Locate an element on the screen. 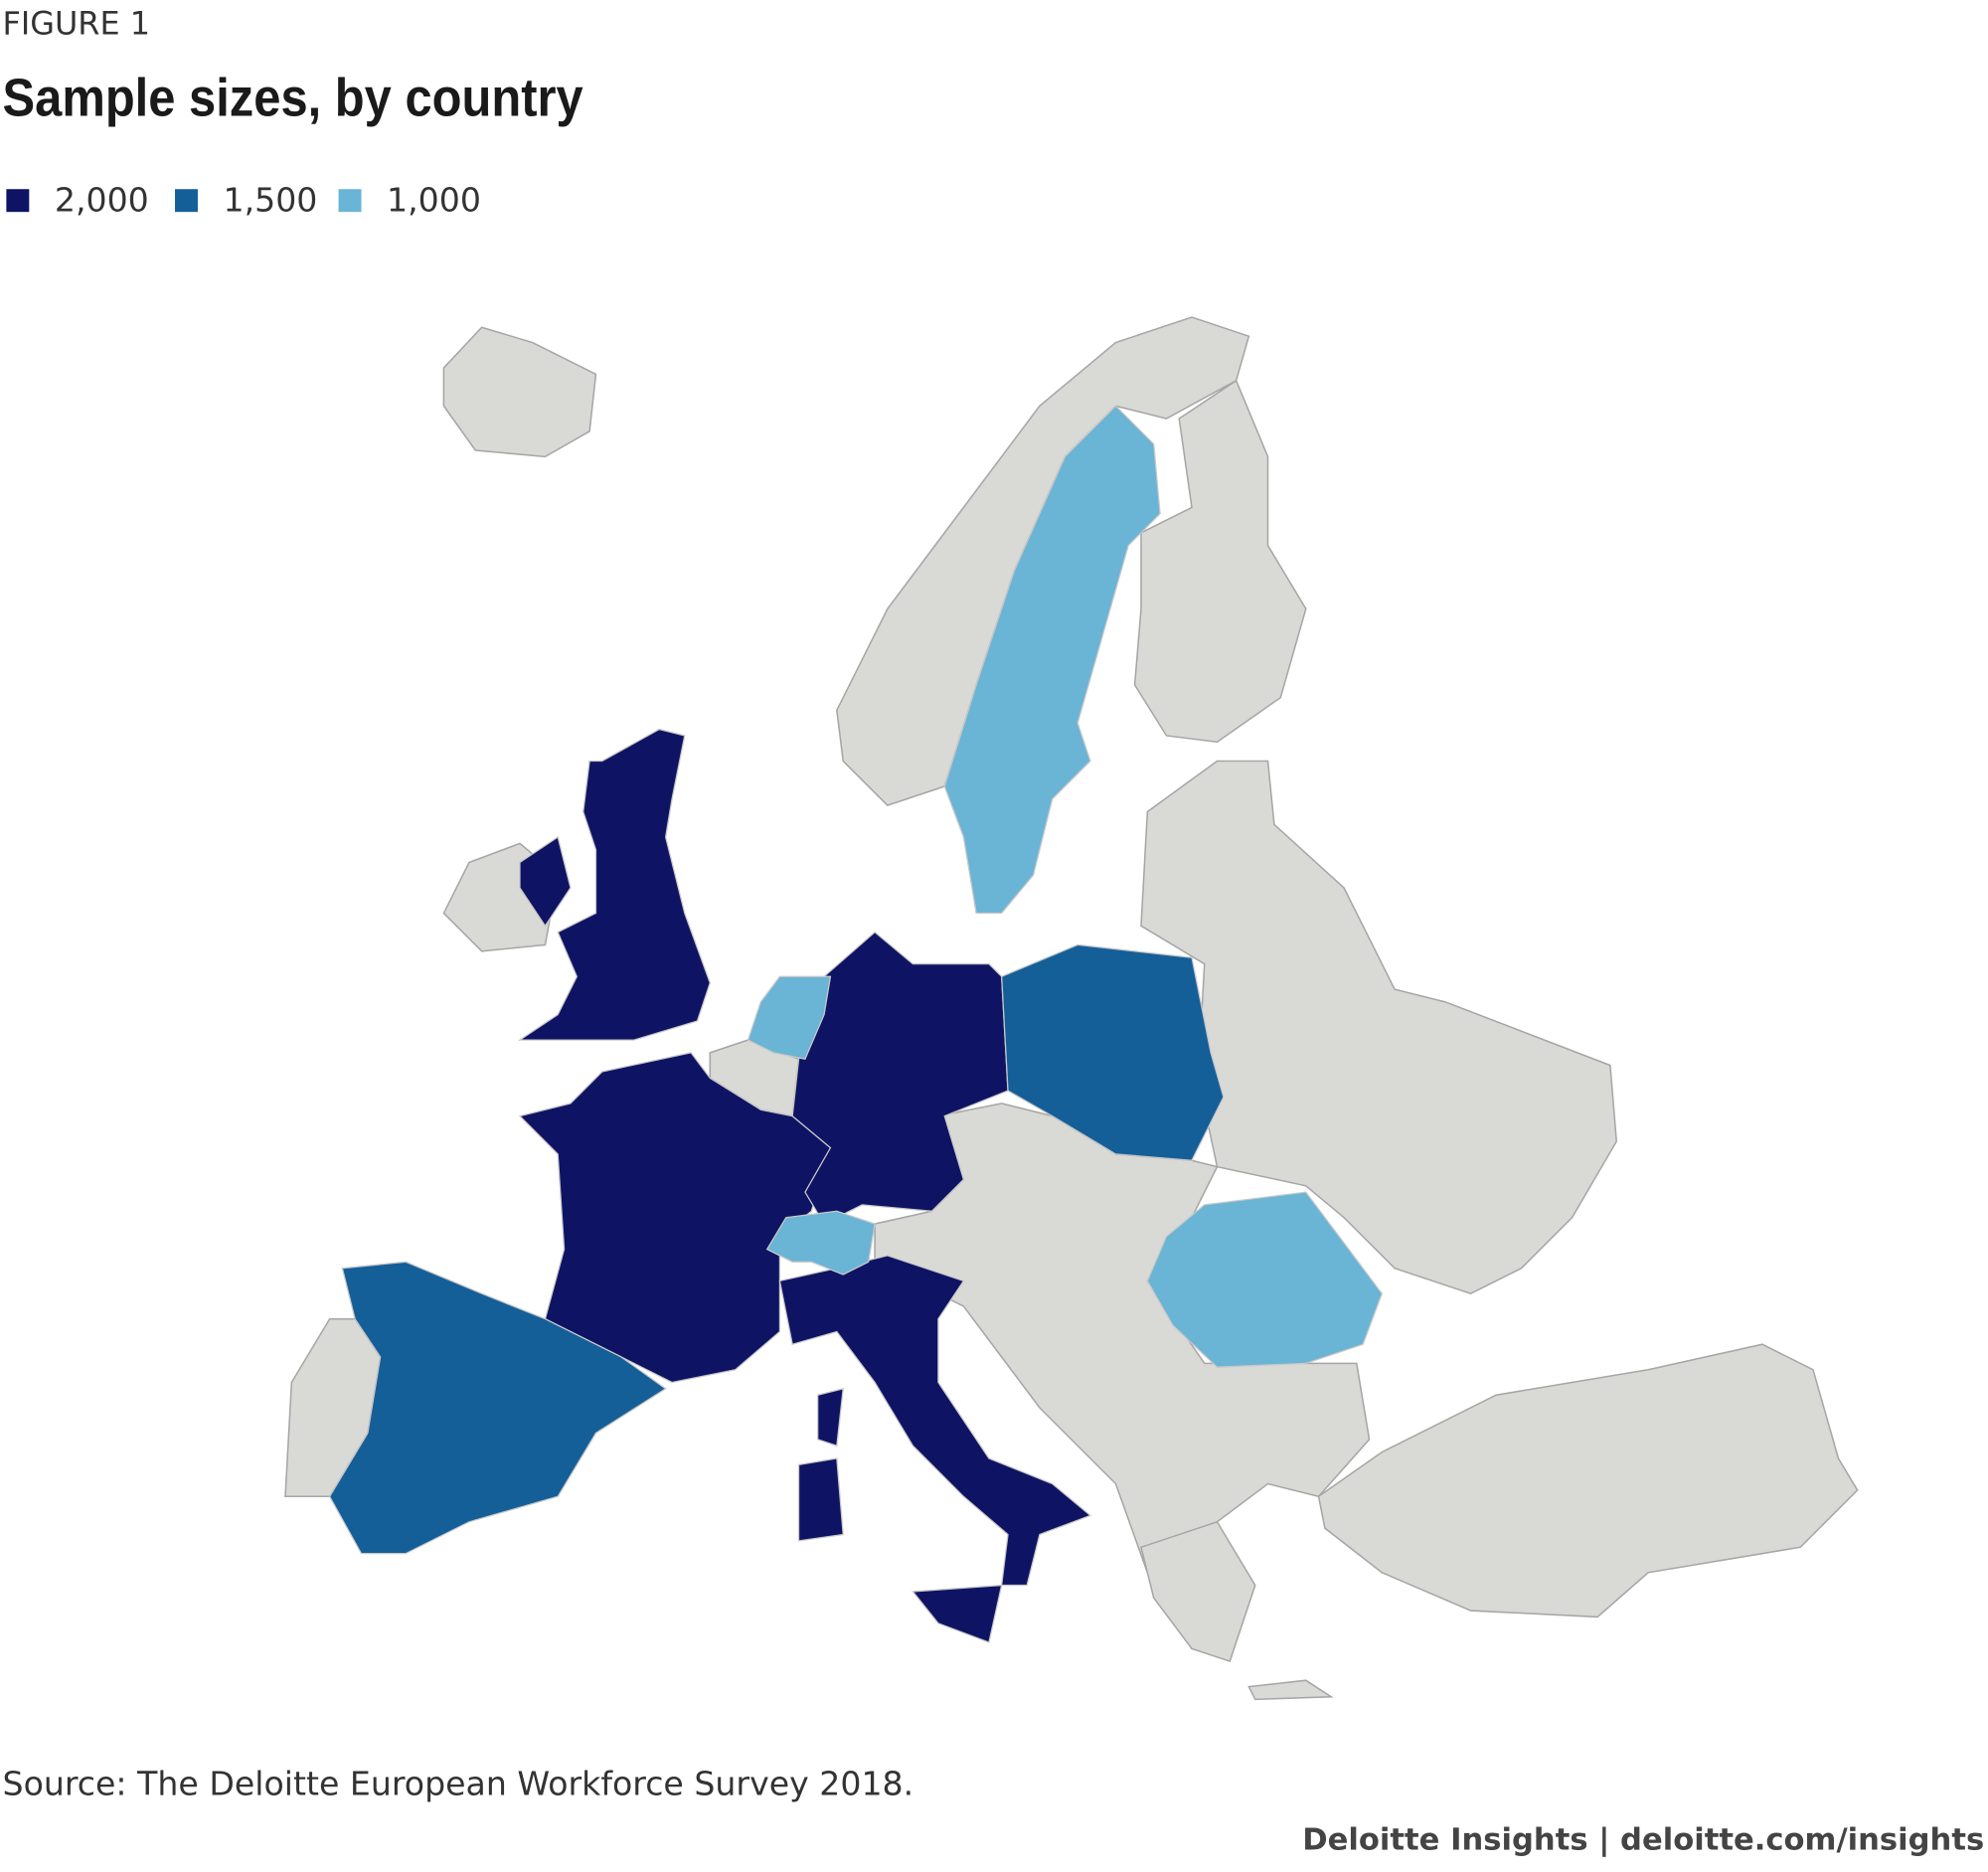 Image resolution: width=1988 pixels, height=1872 pixels. legend: 2,000 1,500 1,000 is located at coordinates (243, 199).